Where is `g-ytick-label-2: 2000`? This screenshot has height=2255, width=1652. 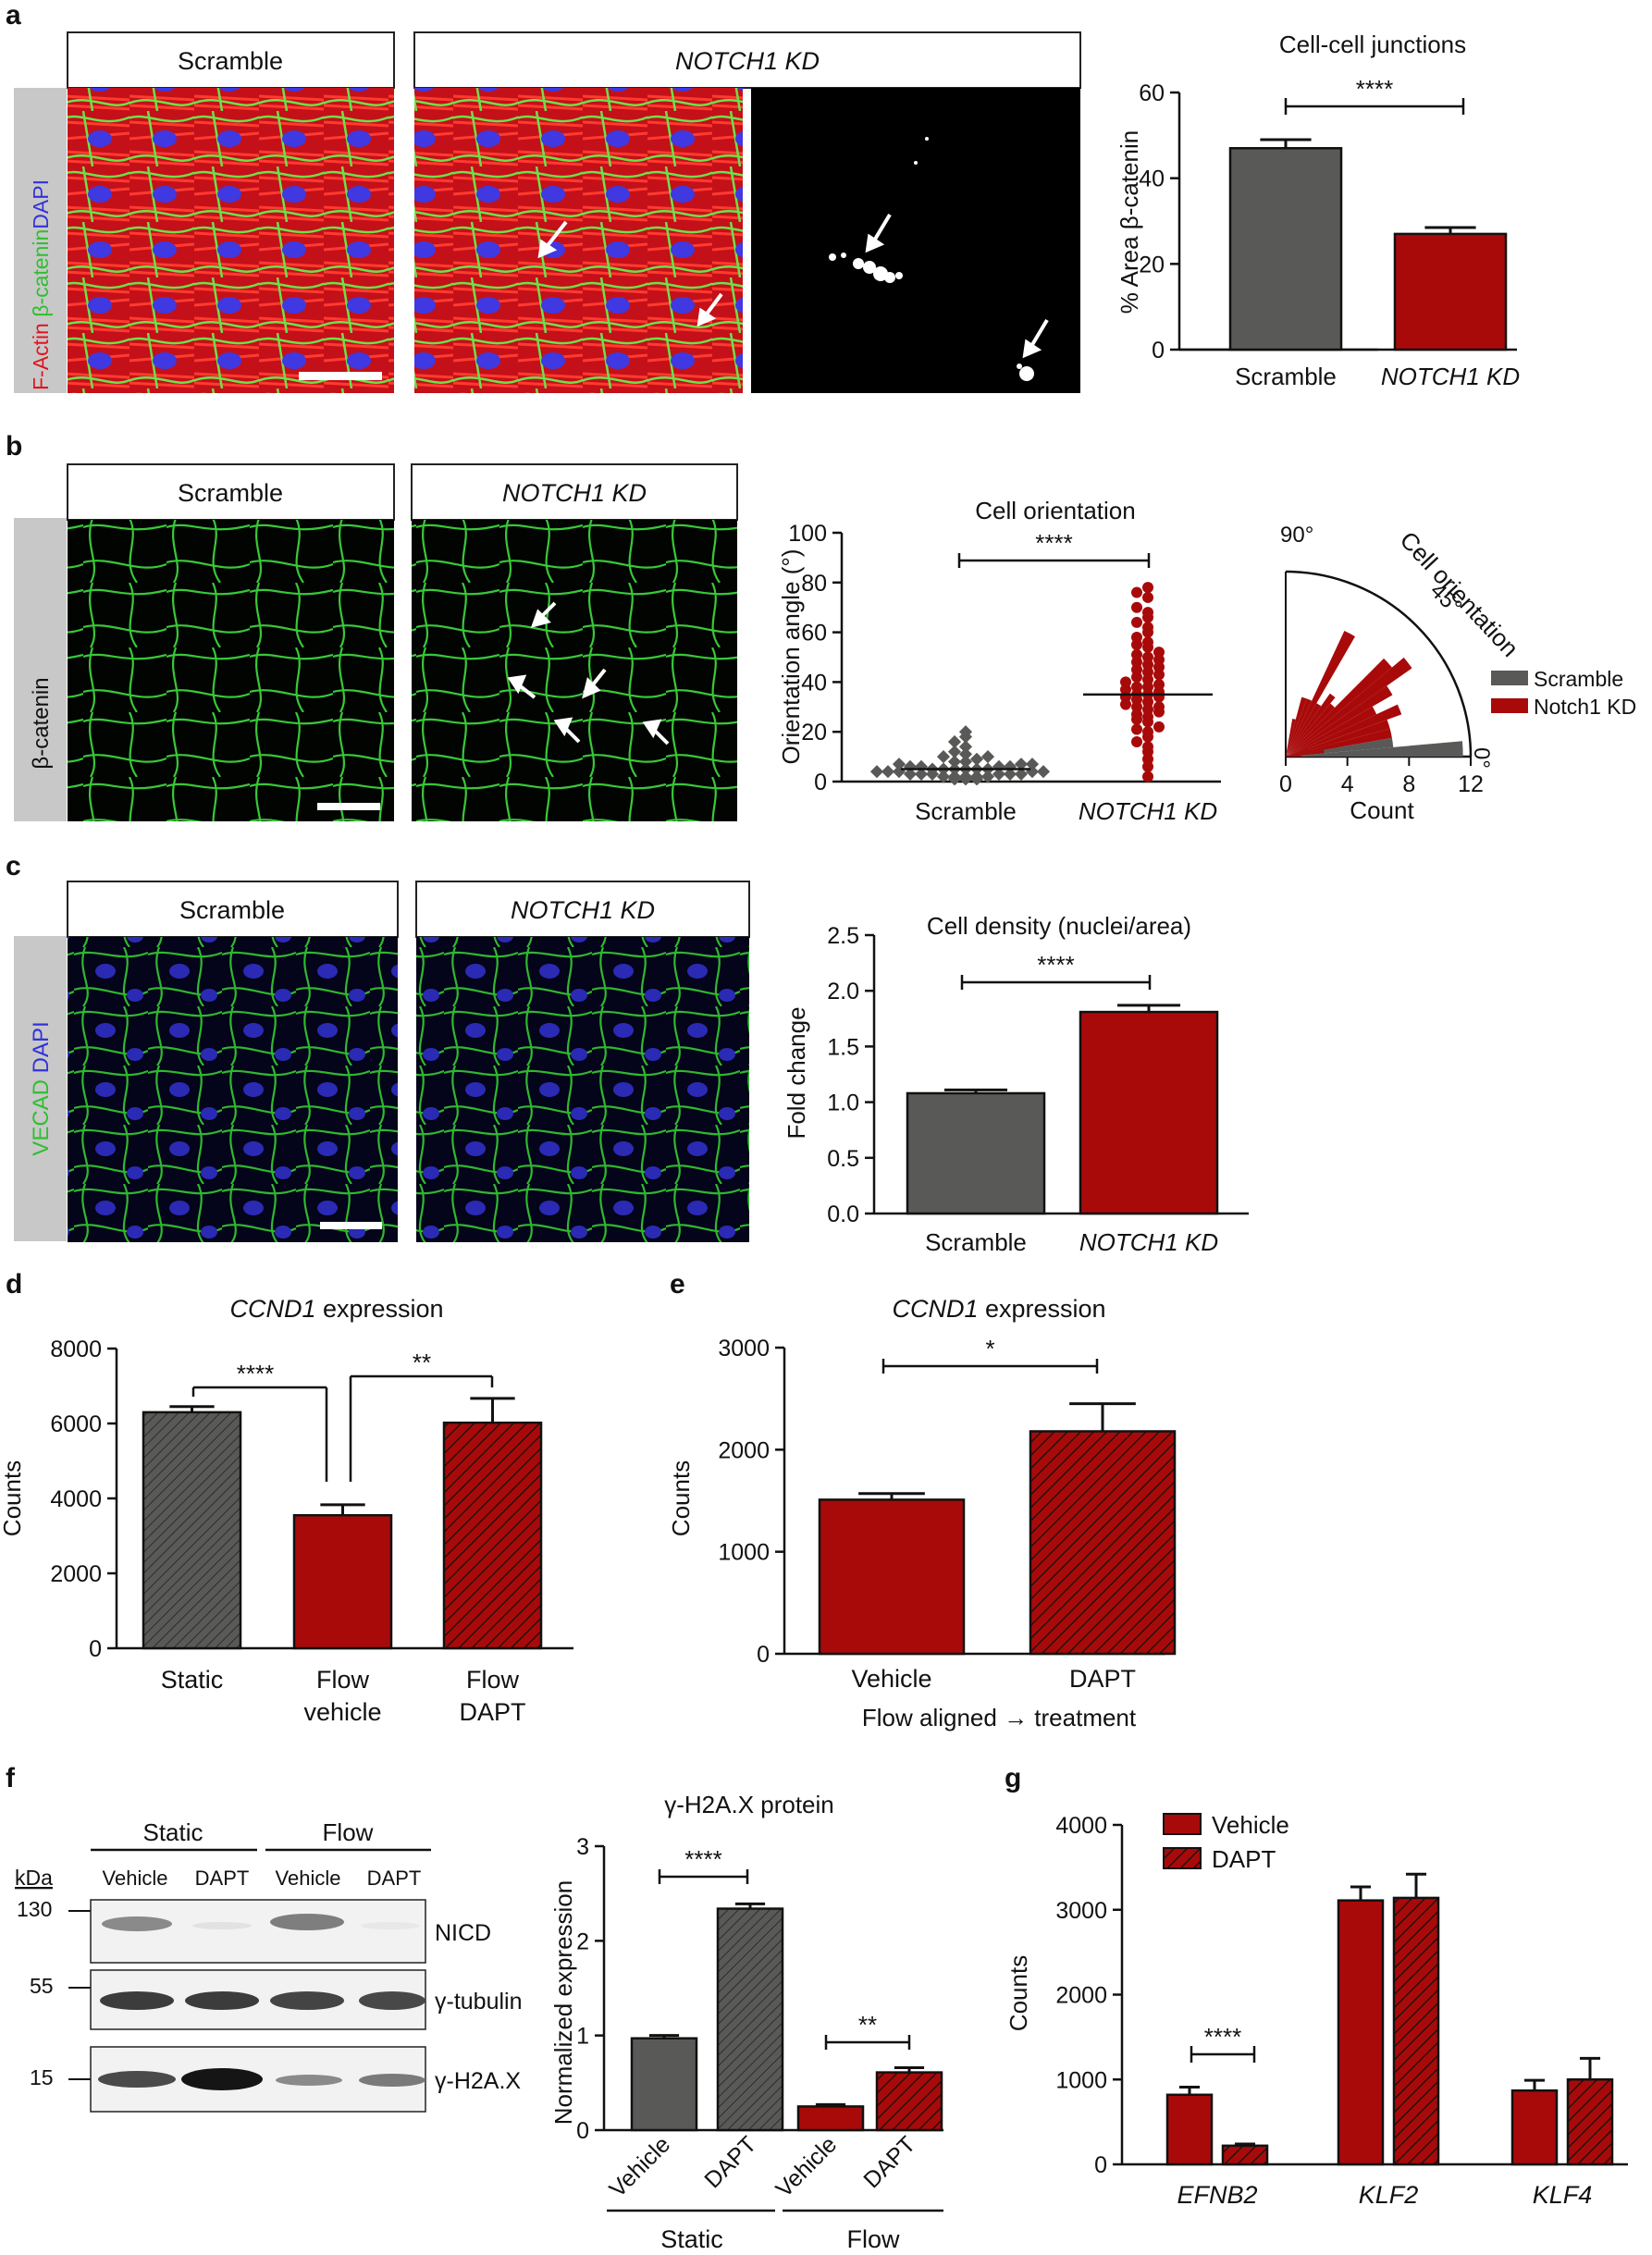
g-ytick-label-2: 2000 is located at coordinates (1081, 1996).